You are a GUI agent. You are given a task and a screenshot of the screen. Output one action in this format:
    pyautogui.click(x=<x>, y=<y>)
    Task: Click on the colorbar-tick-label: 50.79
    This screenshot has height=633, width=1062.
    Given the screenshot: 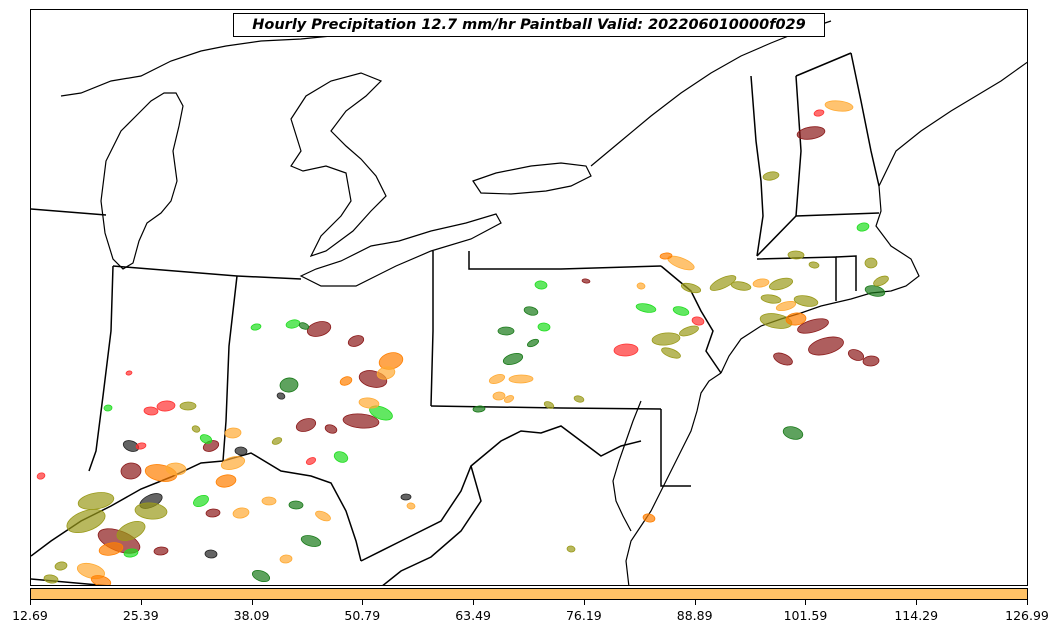 What is the action you would take?
    pyautogui.click(x=362, y=615)
    